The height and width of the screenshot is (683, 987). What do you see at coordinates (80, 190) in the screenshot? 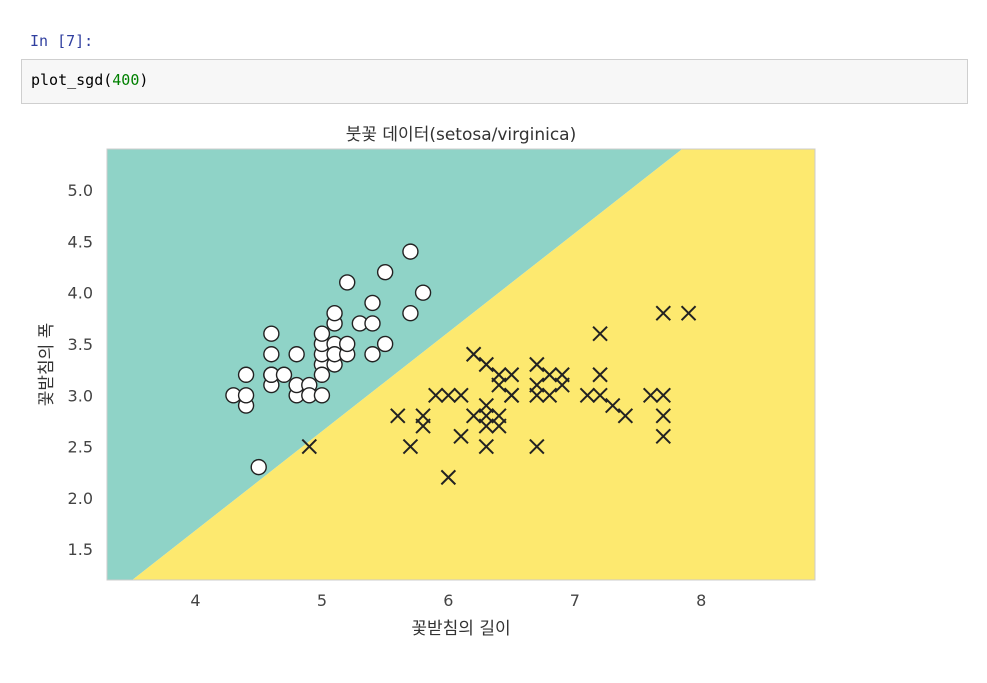
I see `y-tick-label: 5.0` at bounding box center [80, 190].